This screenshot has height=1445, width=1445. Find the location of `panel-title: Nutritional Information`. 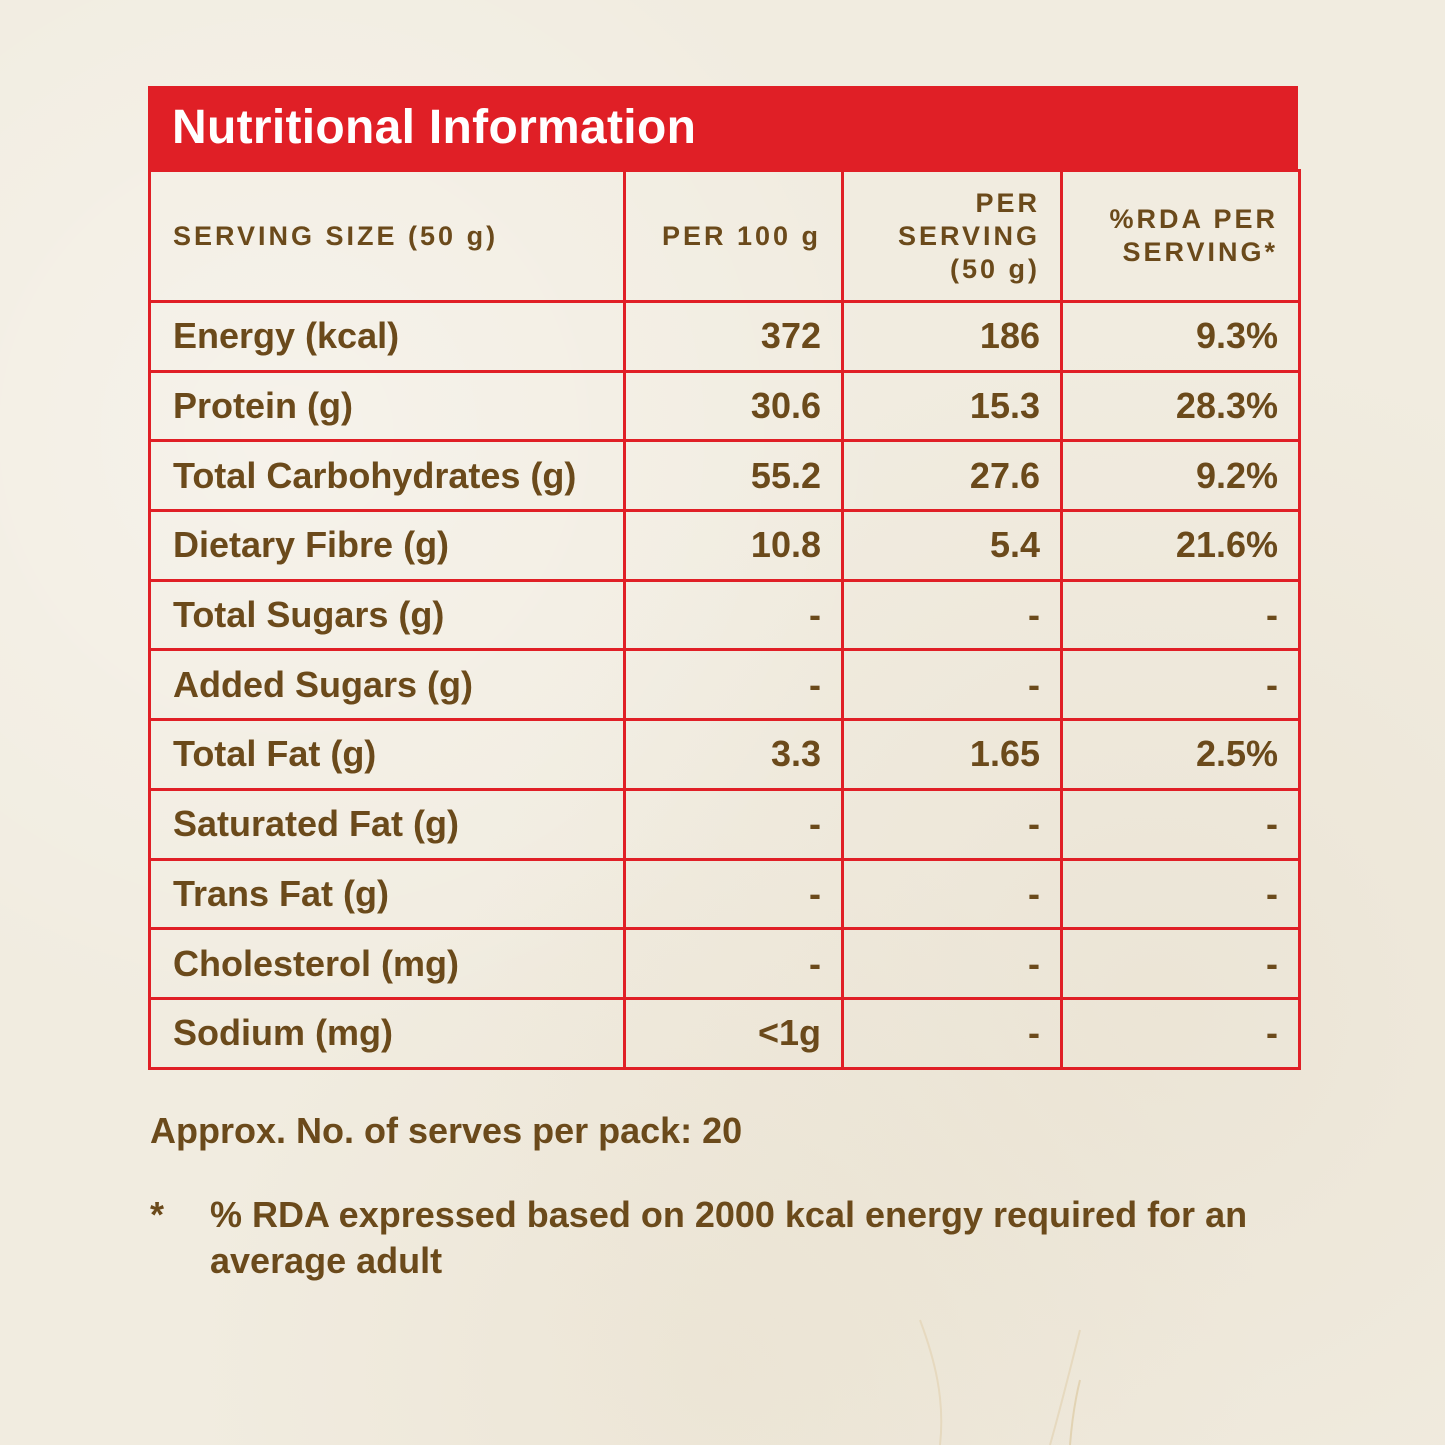

panel-title: Nutritional Information is located at coordinates (434, 127).